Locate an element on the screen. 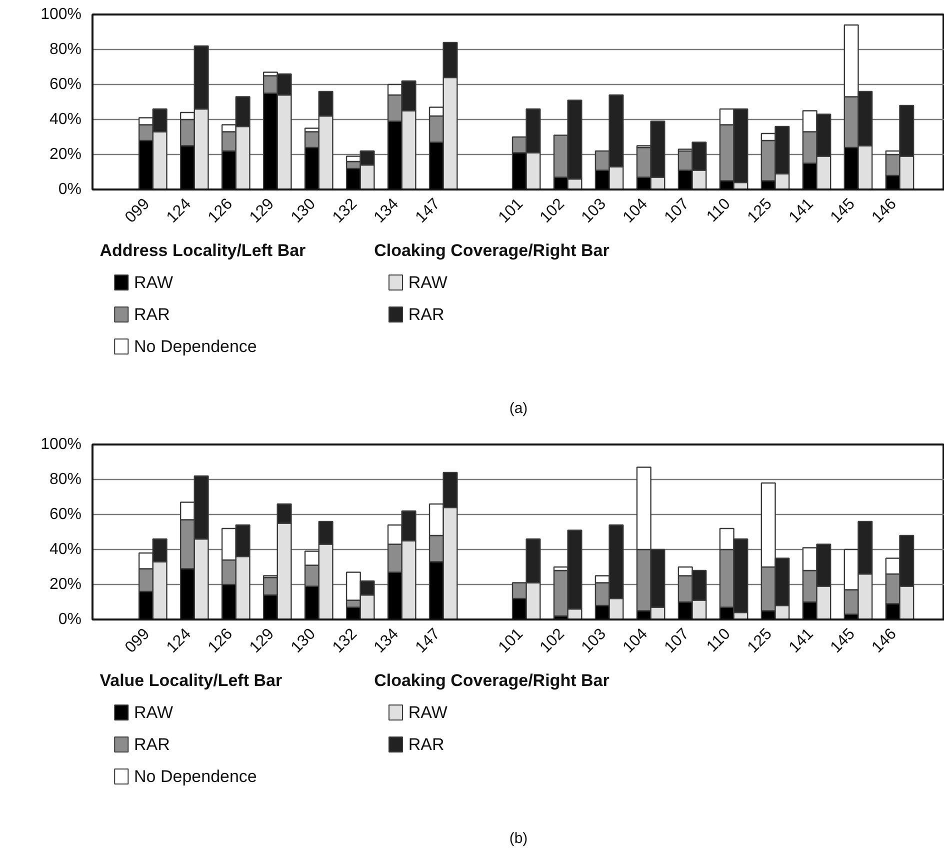 This screenshot has width=944, height=861. text: Address Locality/Left Bar is located at coordinates (203, 250).